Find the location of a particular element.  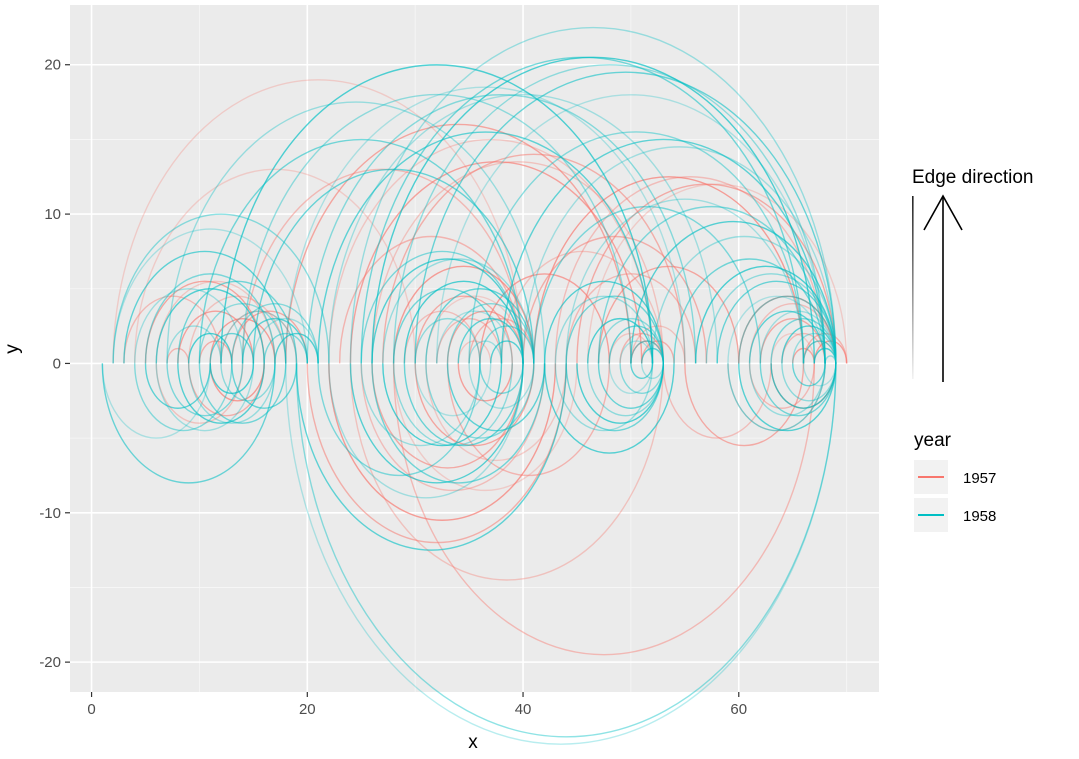

edge-direction-arrow-head is located at coordinates (943, 212).